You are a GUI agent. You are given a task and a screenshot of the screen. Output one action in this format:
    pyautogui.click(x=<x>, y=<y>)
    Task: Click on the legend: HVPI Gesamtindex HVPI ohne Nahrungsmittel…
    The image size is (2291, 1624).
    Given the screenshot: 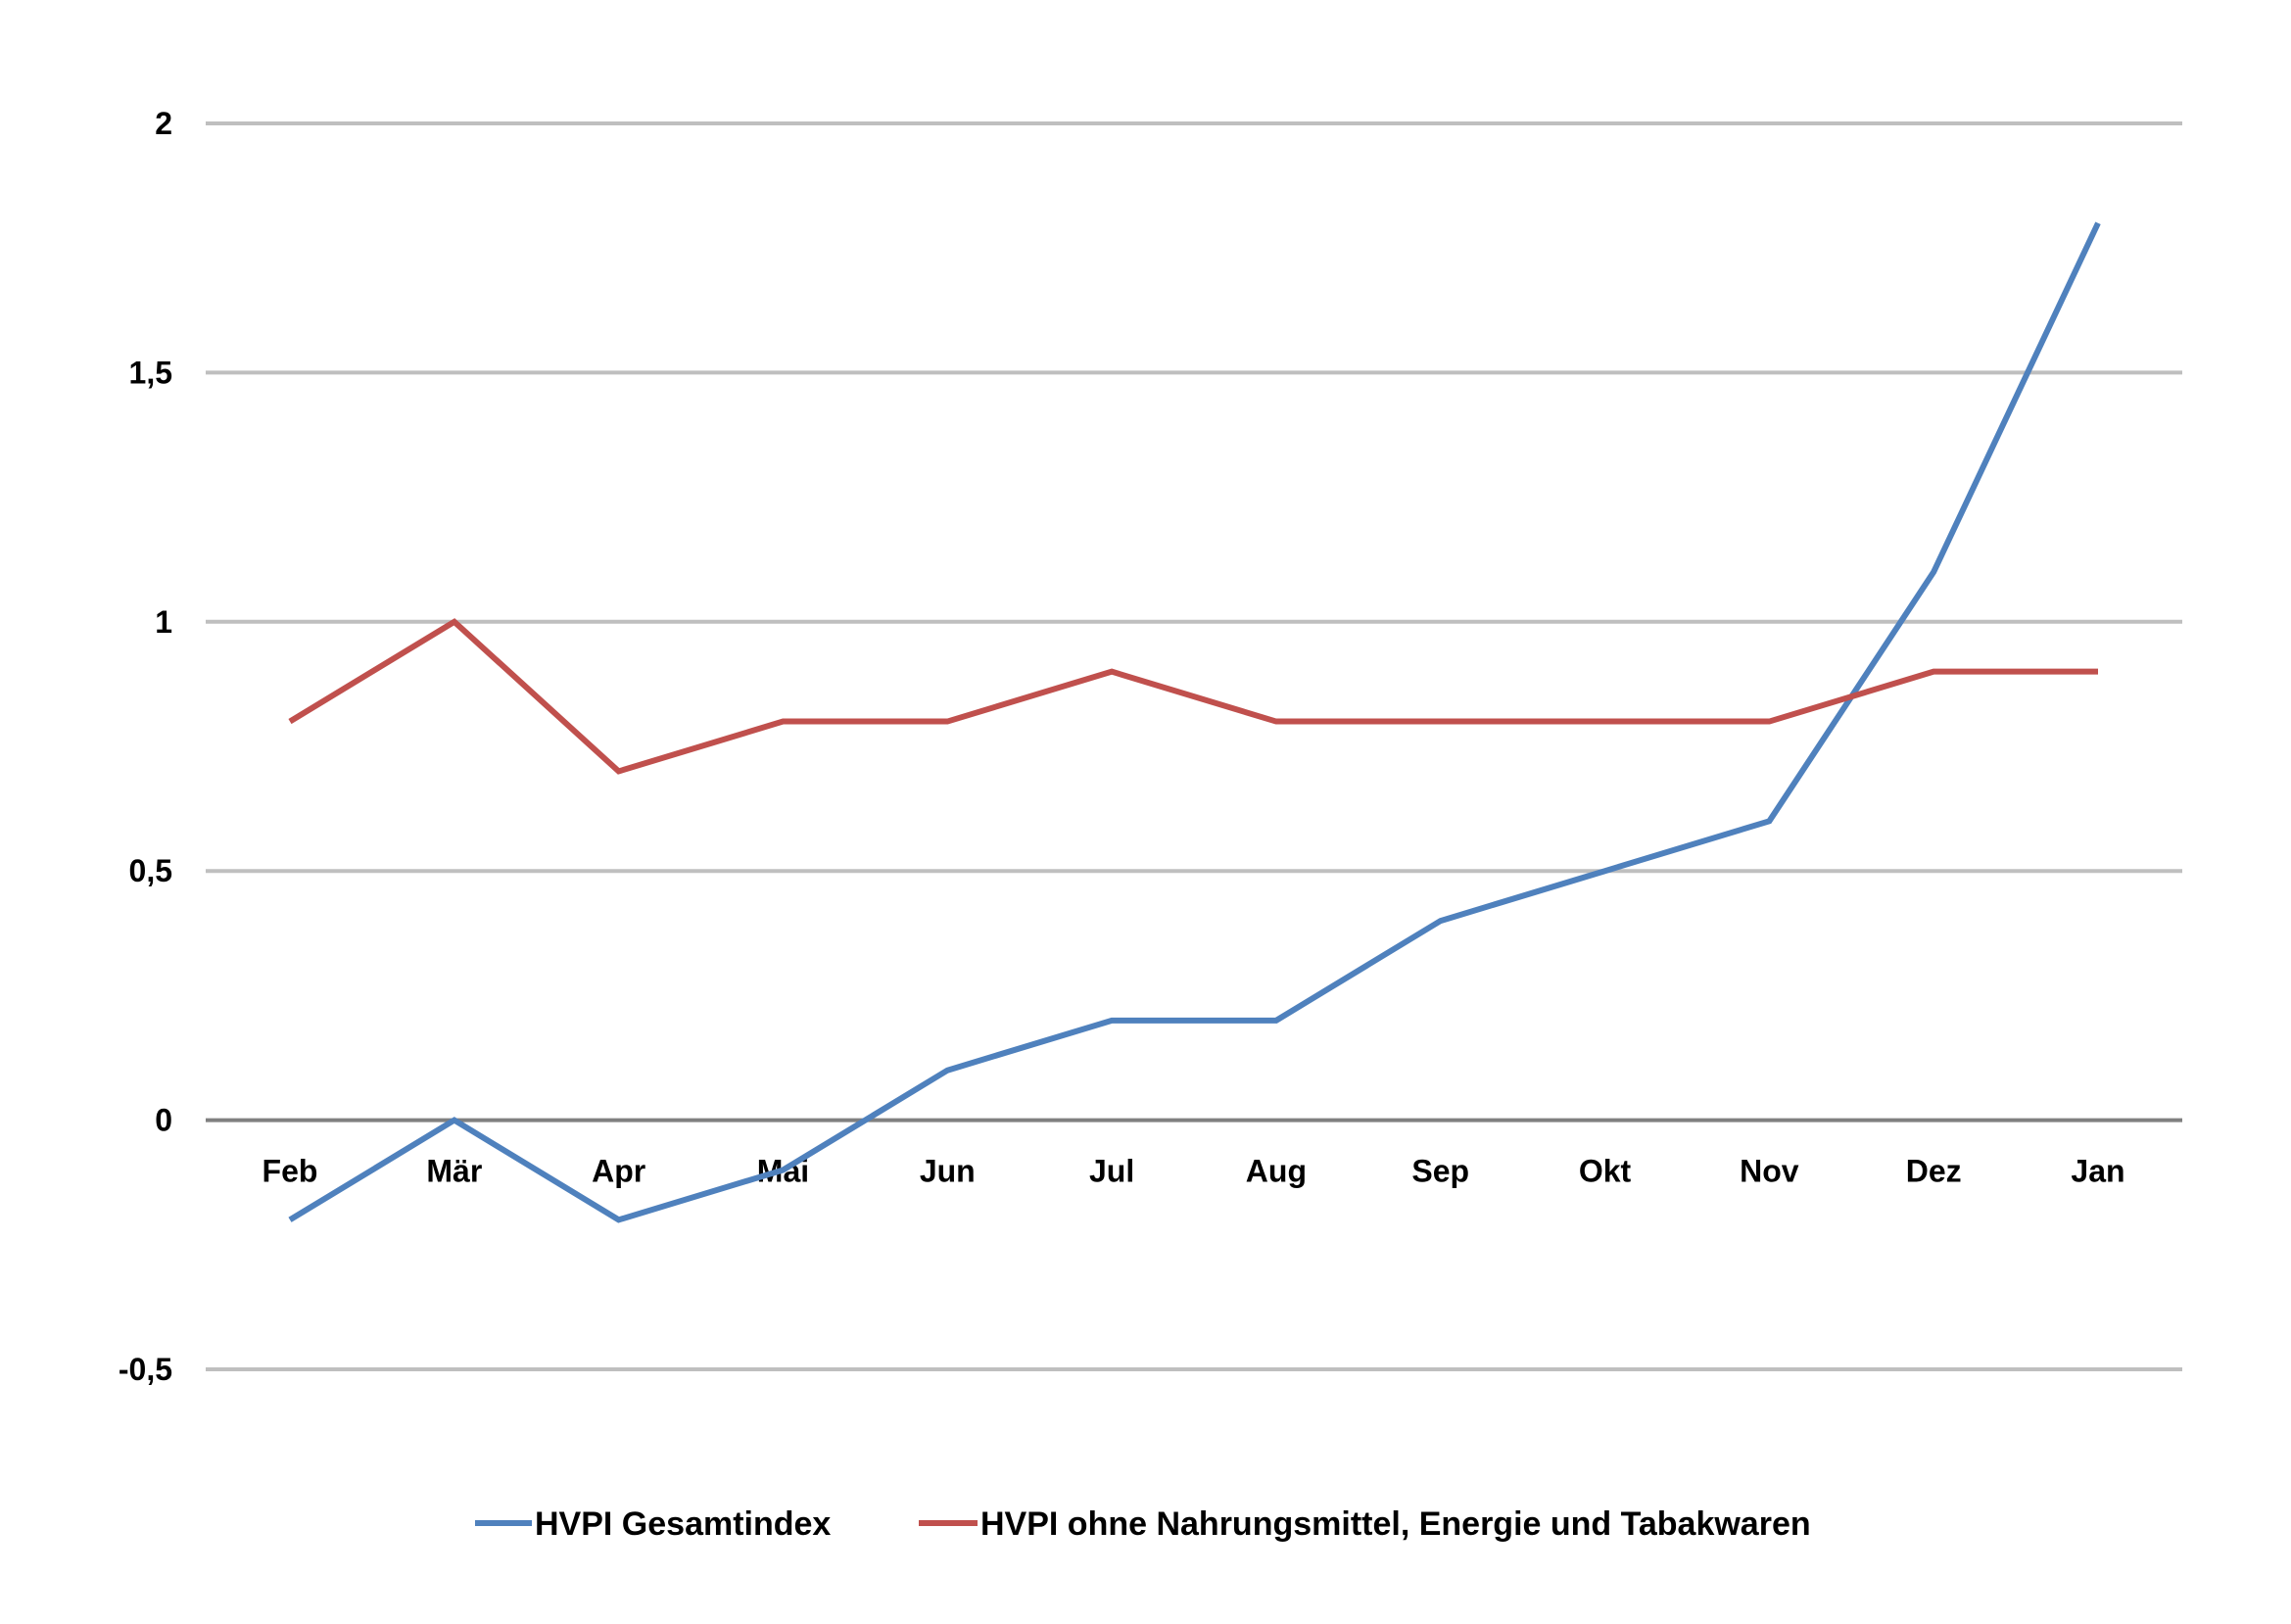 What is the action you would take?
    pyautogui.click(x=1143, y=1524)
    